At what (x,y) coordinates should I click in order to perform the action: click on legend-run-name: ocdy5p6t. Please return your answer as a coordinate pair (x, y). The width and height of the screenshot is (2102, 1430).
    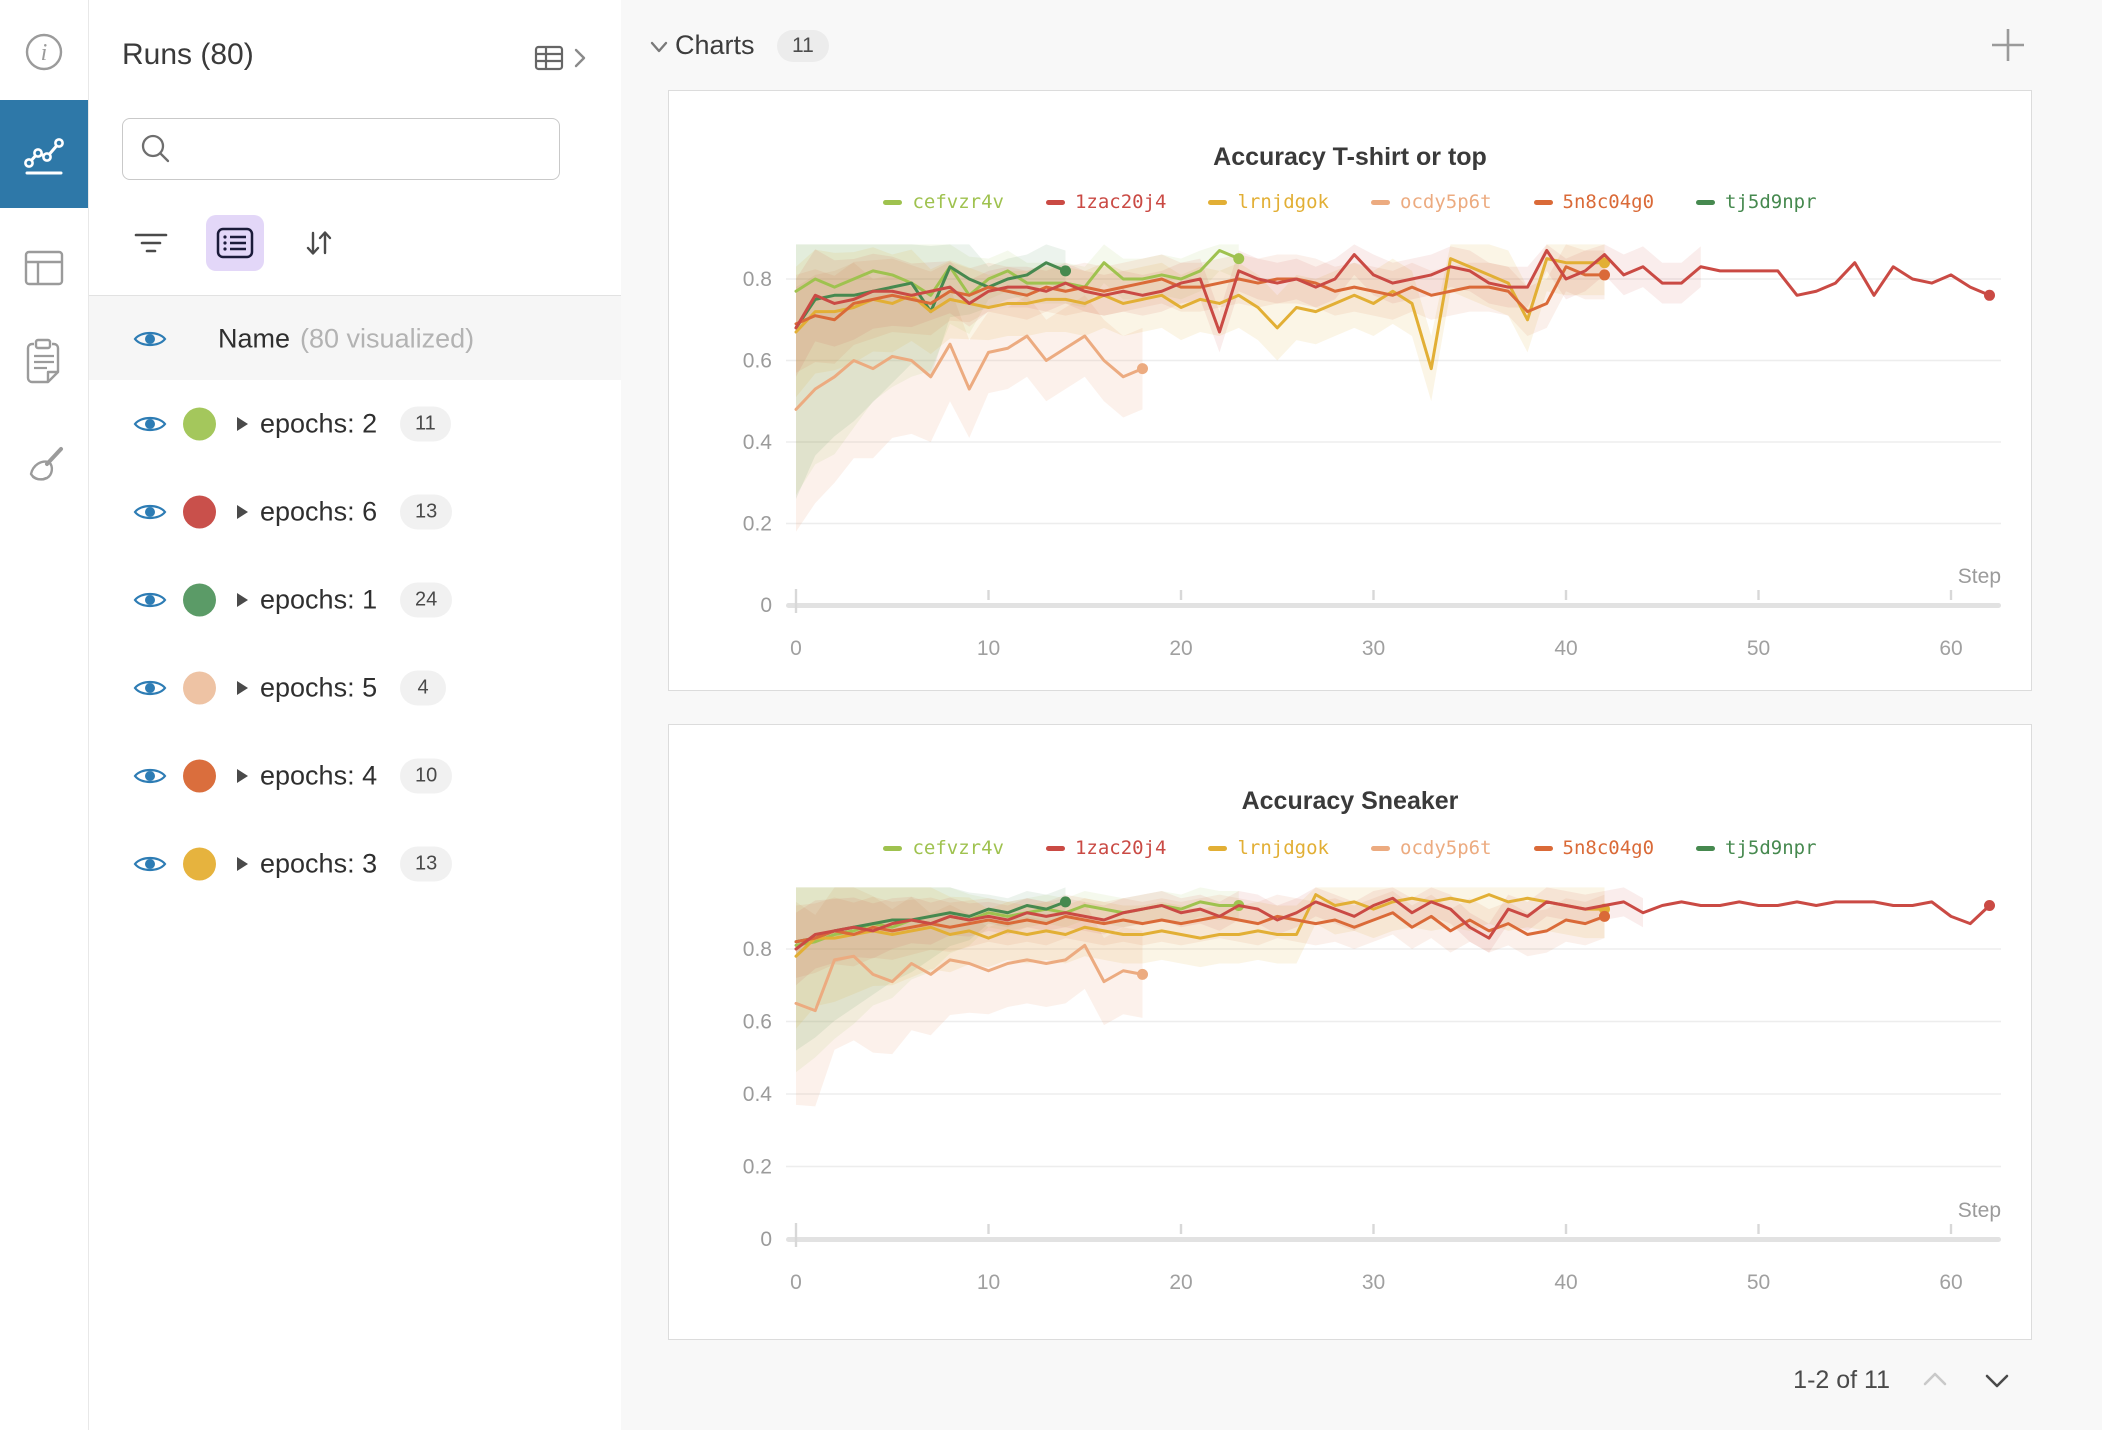
    Looking at the image, I should click on (1446, 848).